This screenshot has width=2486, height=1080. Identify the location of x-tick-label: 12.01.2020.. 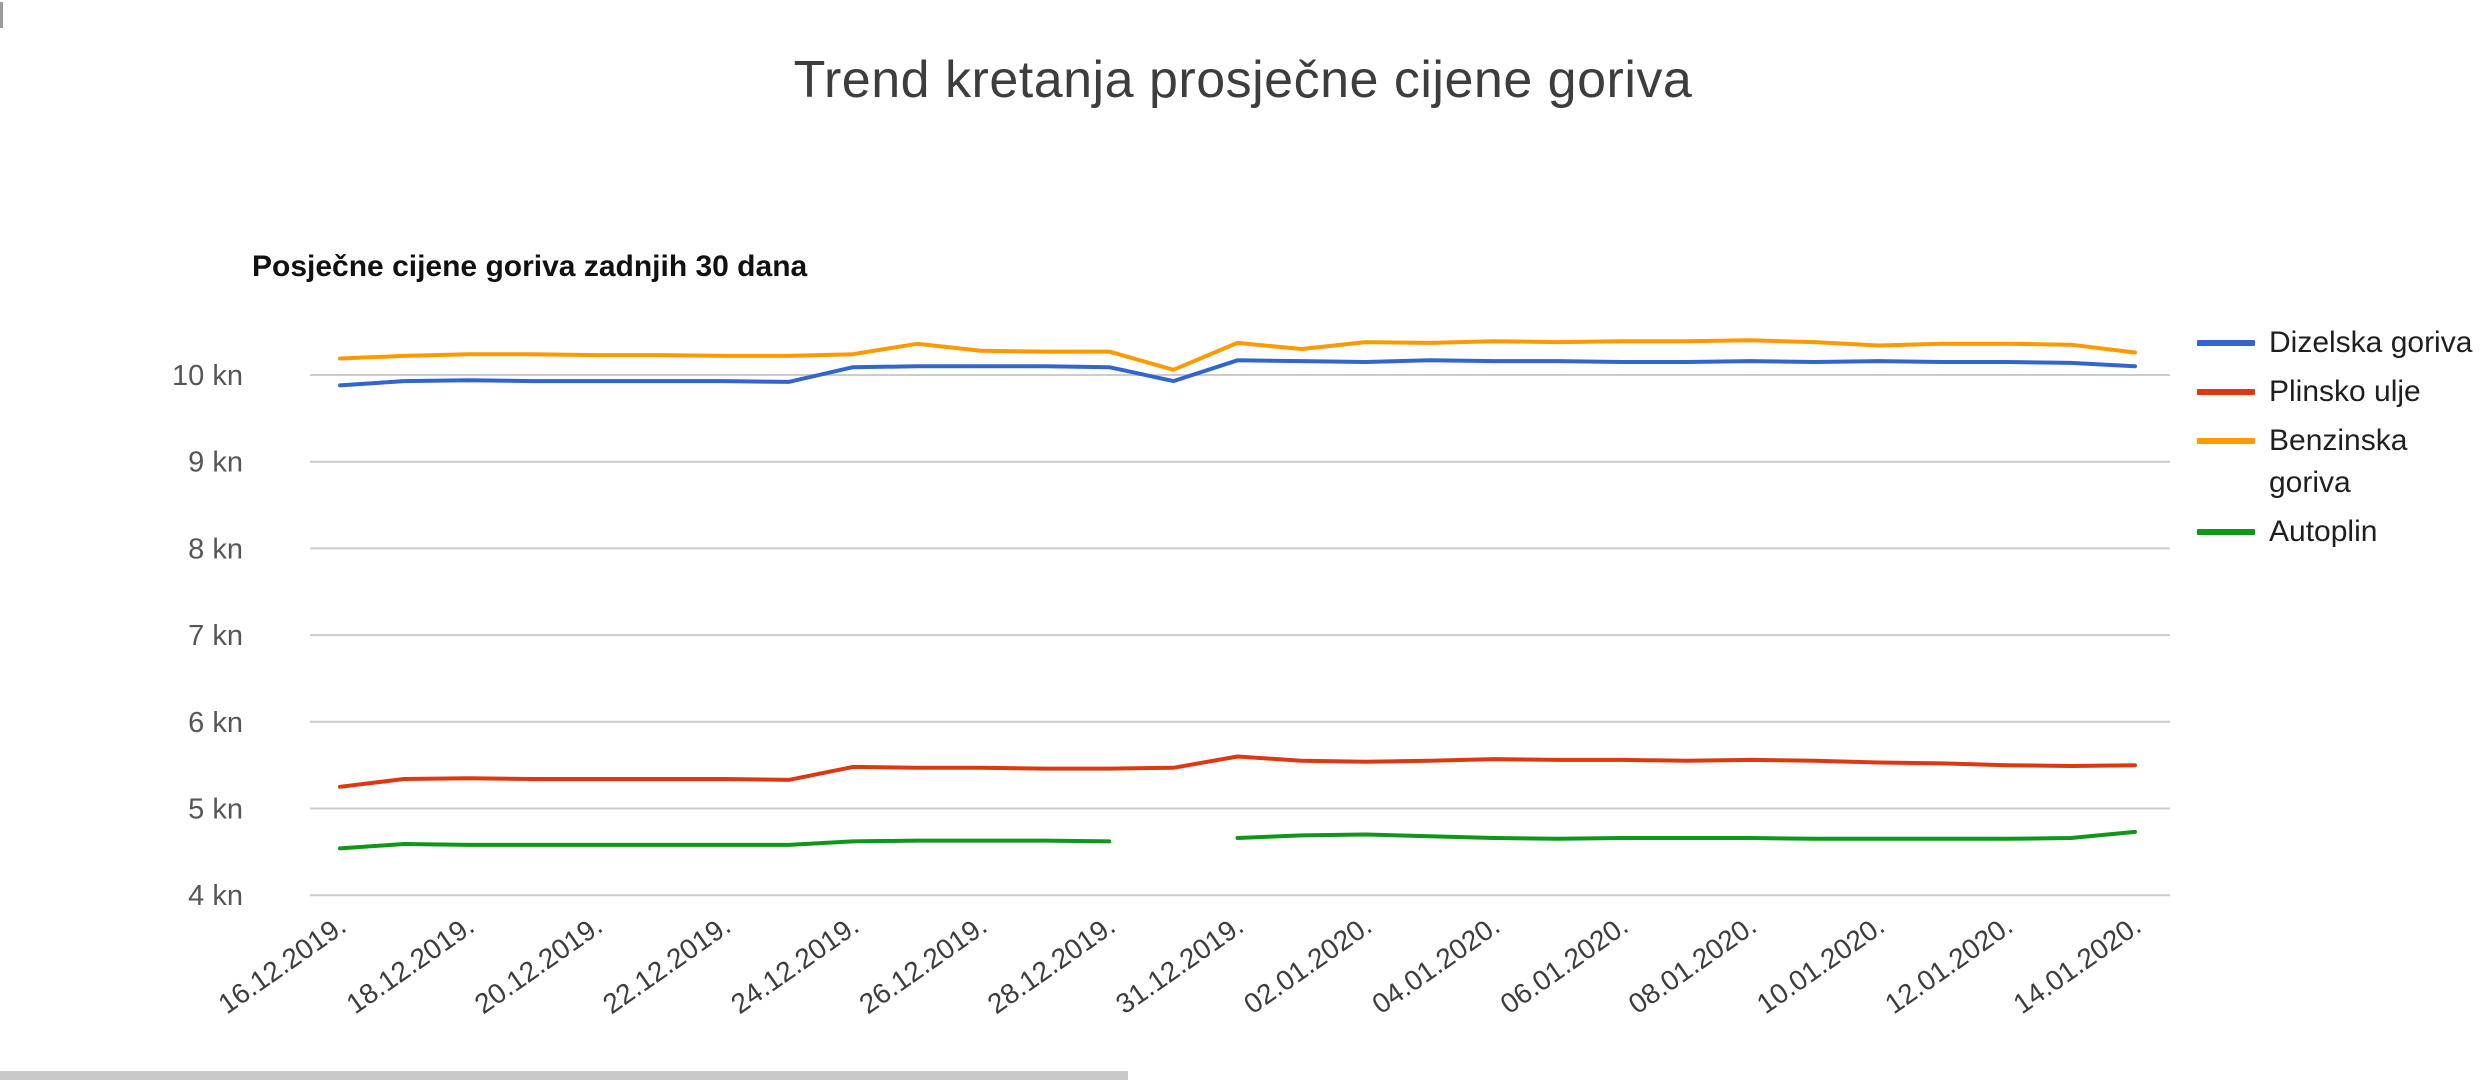
(1948, 965).